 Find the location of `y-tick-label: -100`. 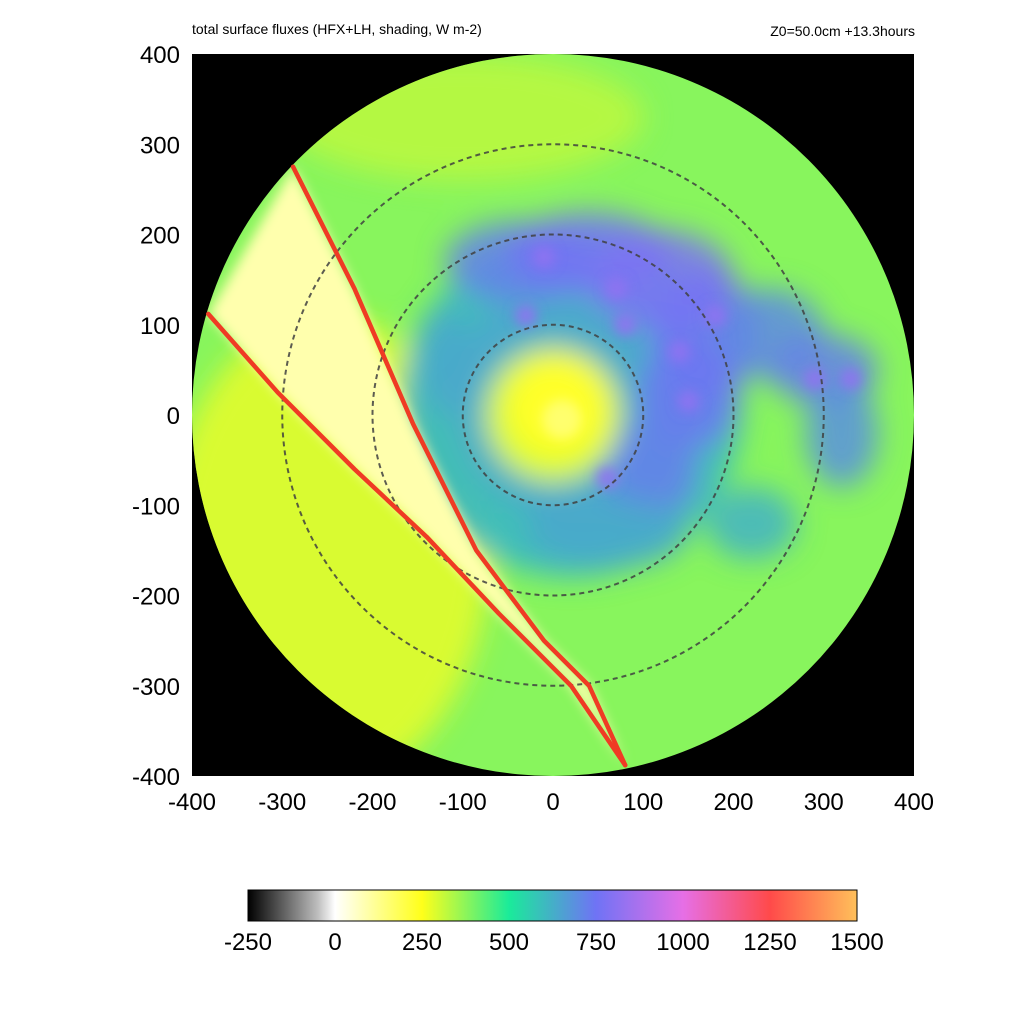

y-tick-label: -100 is located at coordinates (156, 506).